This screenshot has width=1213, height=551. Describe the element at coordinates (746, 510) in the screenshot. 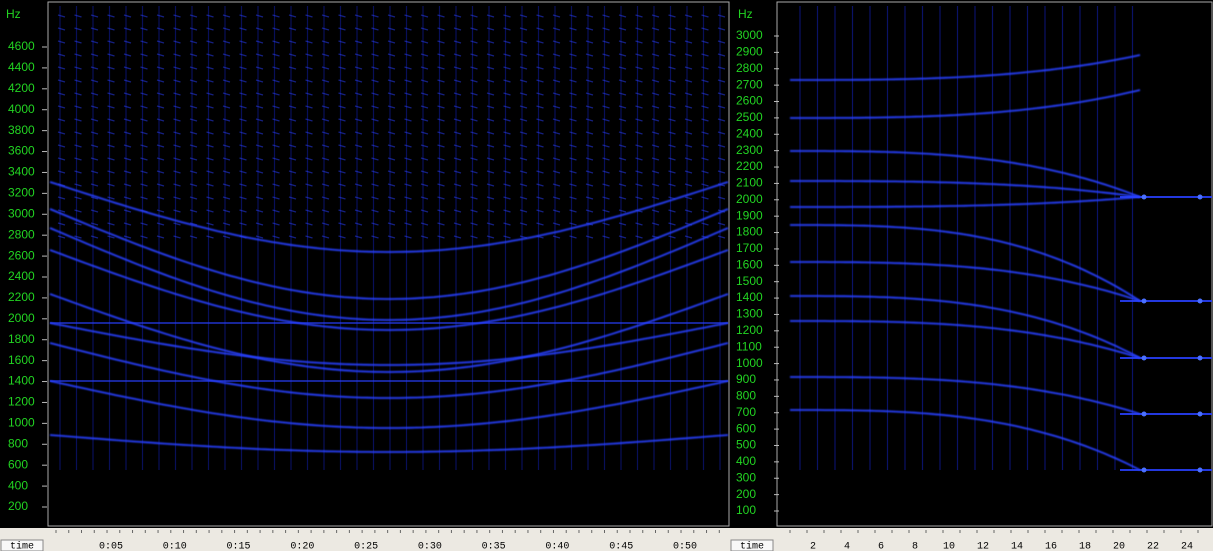

I see `y-tick-label: 100` at that location.